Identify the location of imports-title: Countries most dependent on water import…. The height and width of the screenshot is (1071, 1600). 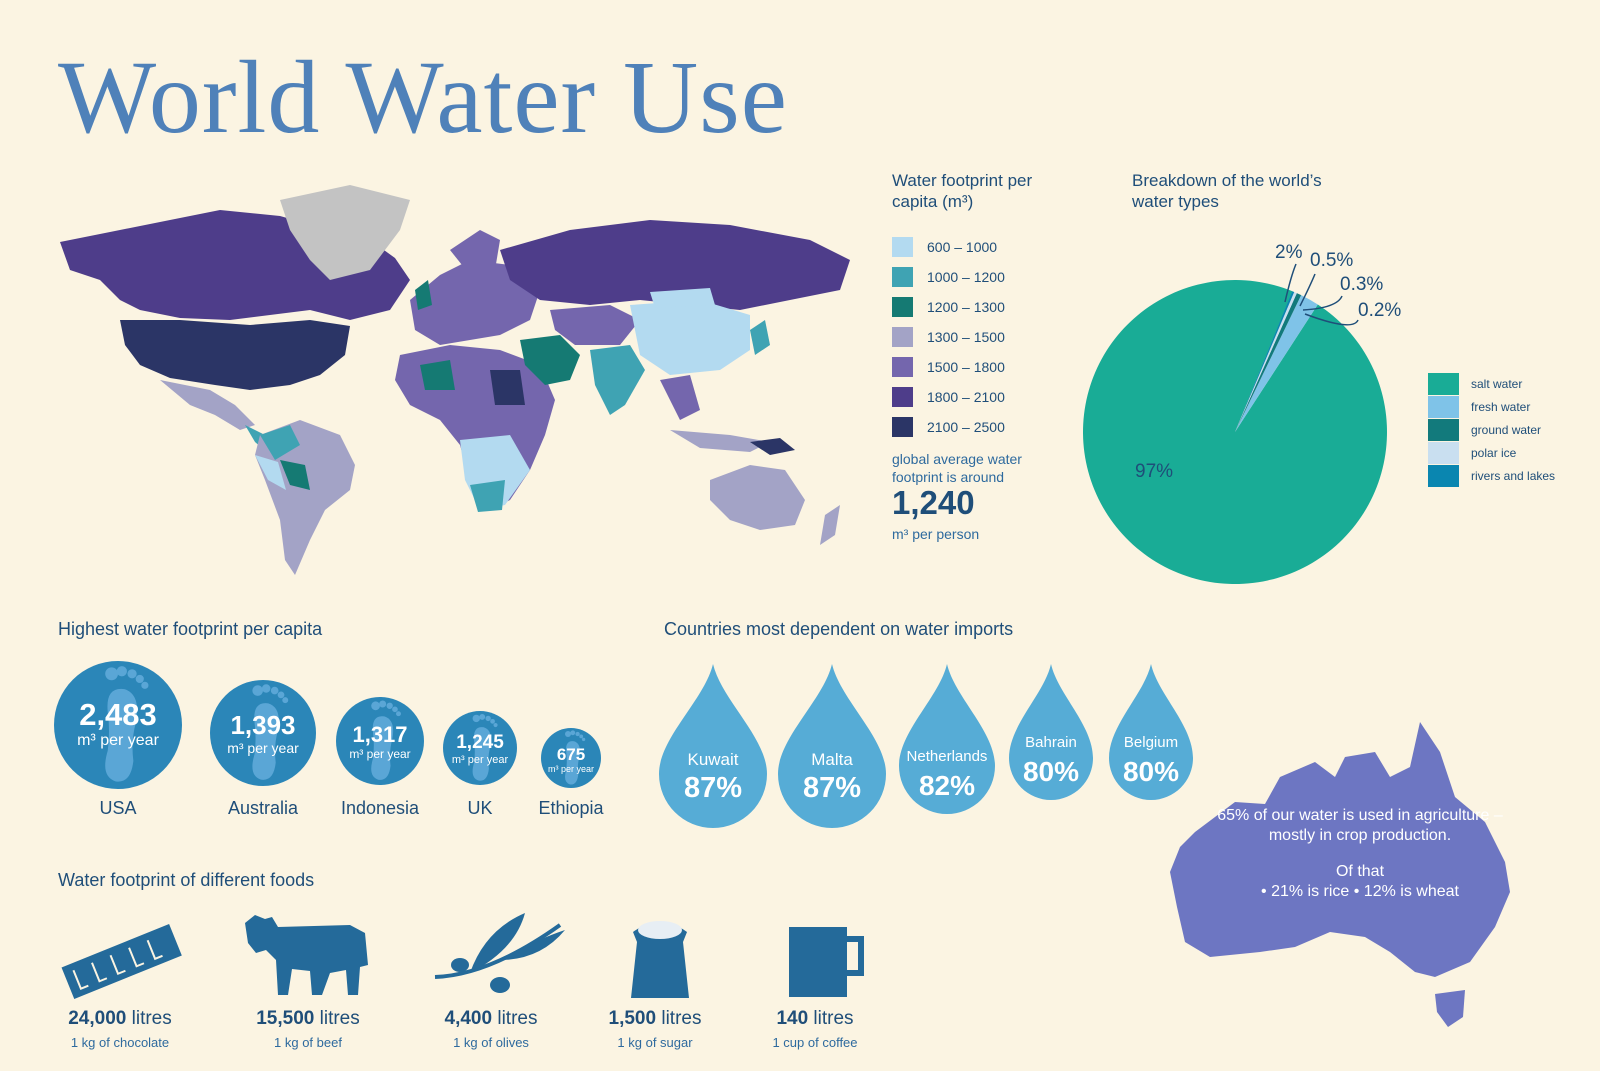
(839, 629).